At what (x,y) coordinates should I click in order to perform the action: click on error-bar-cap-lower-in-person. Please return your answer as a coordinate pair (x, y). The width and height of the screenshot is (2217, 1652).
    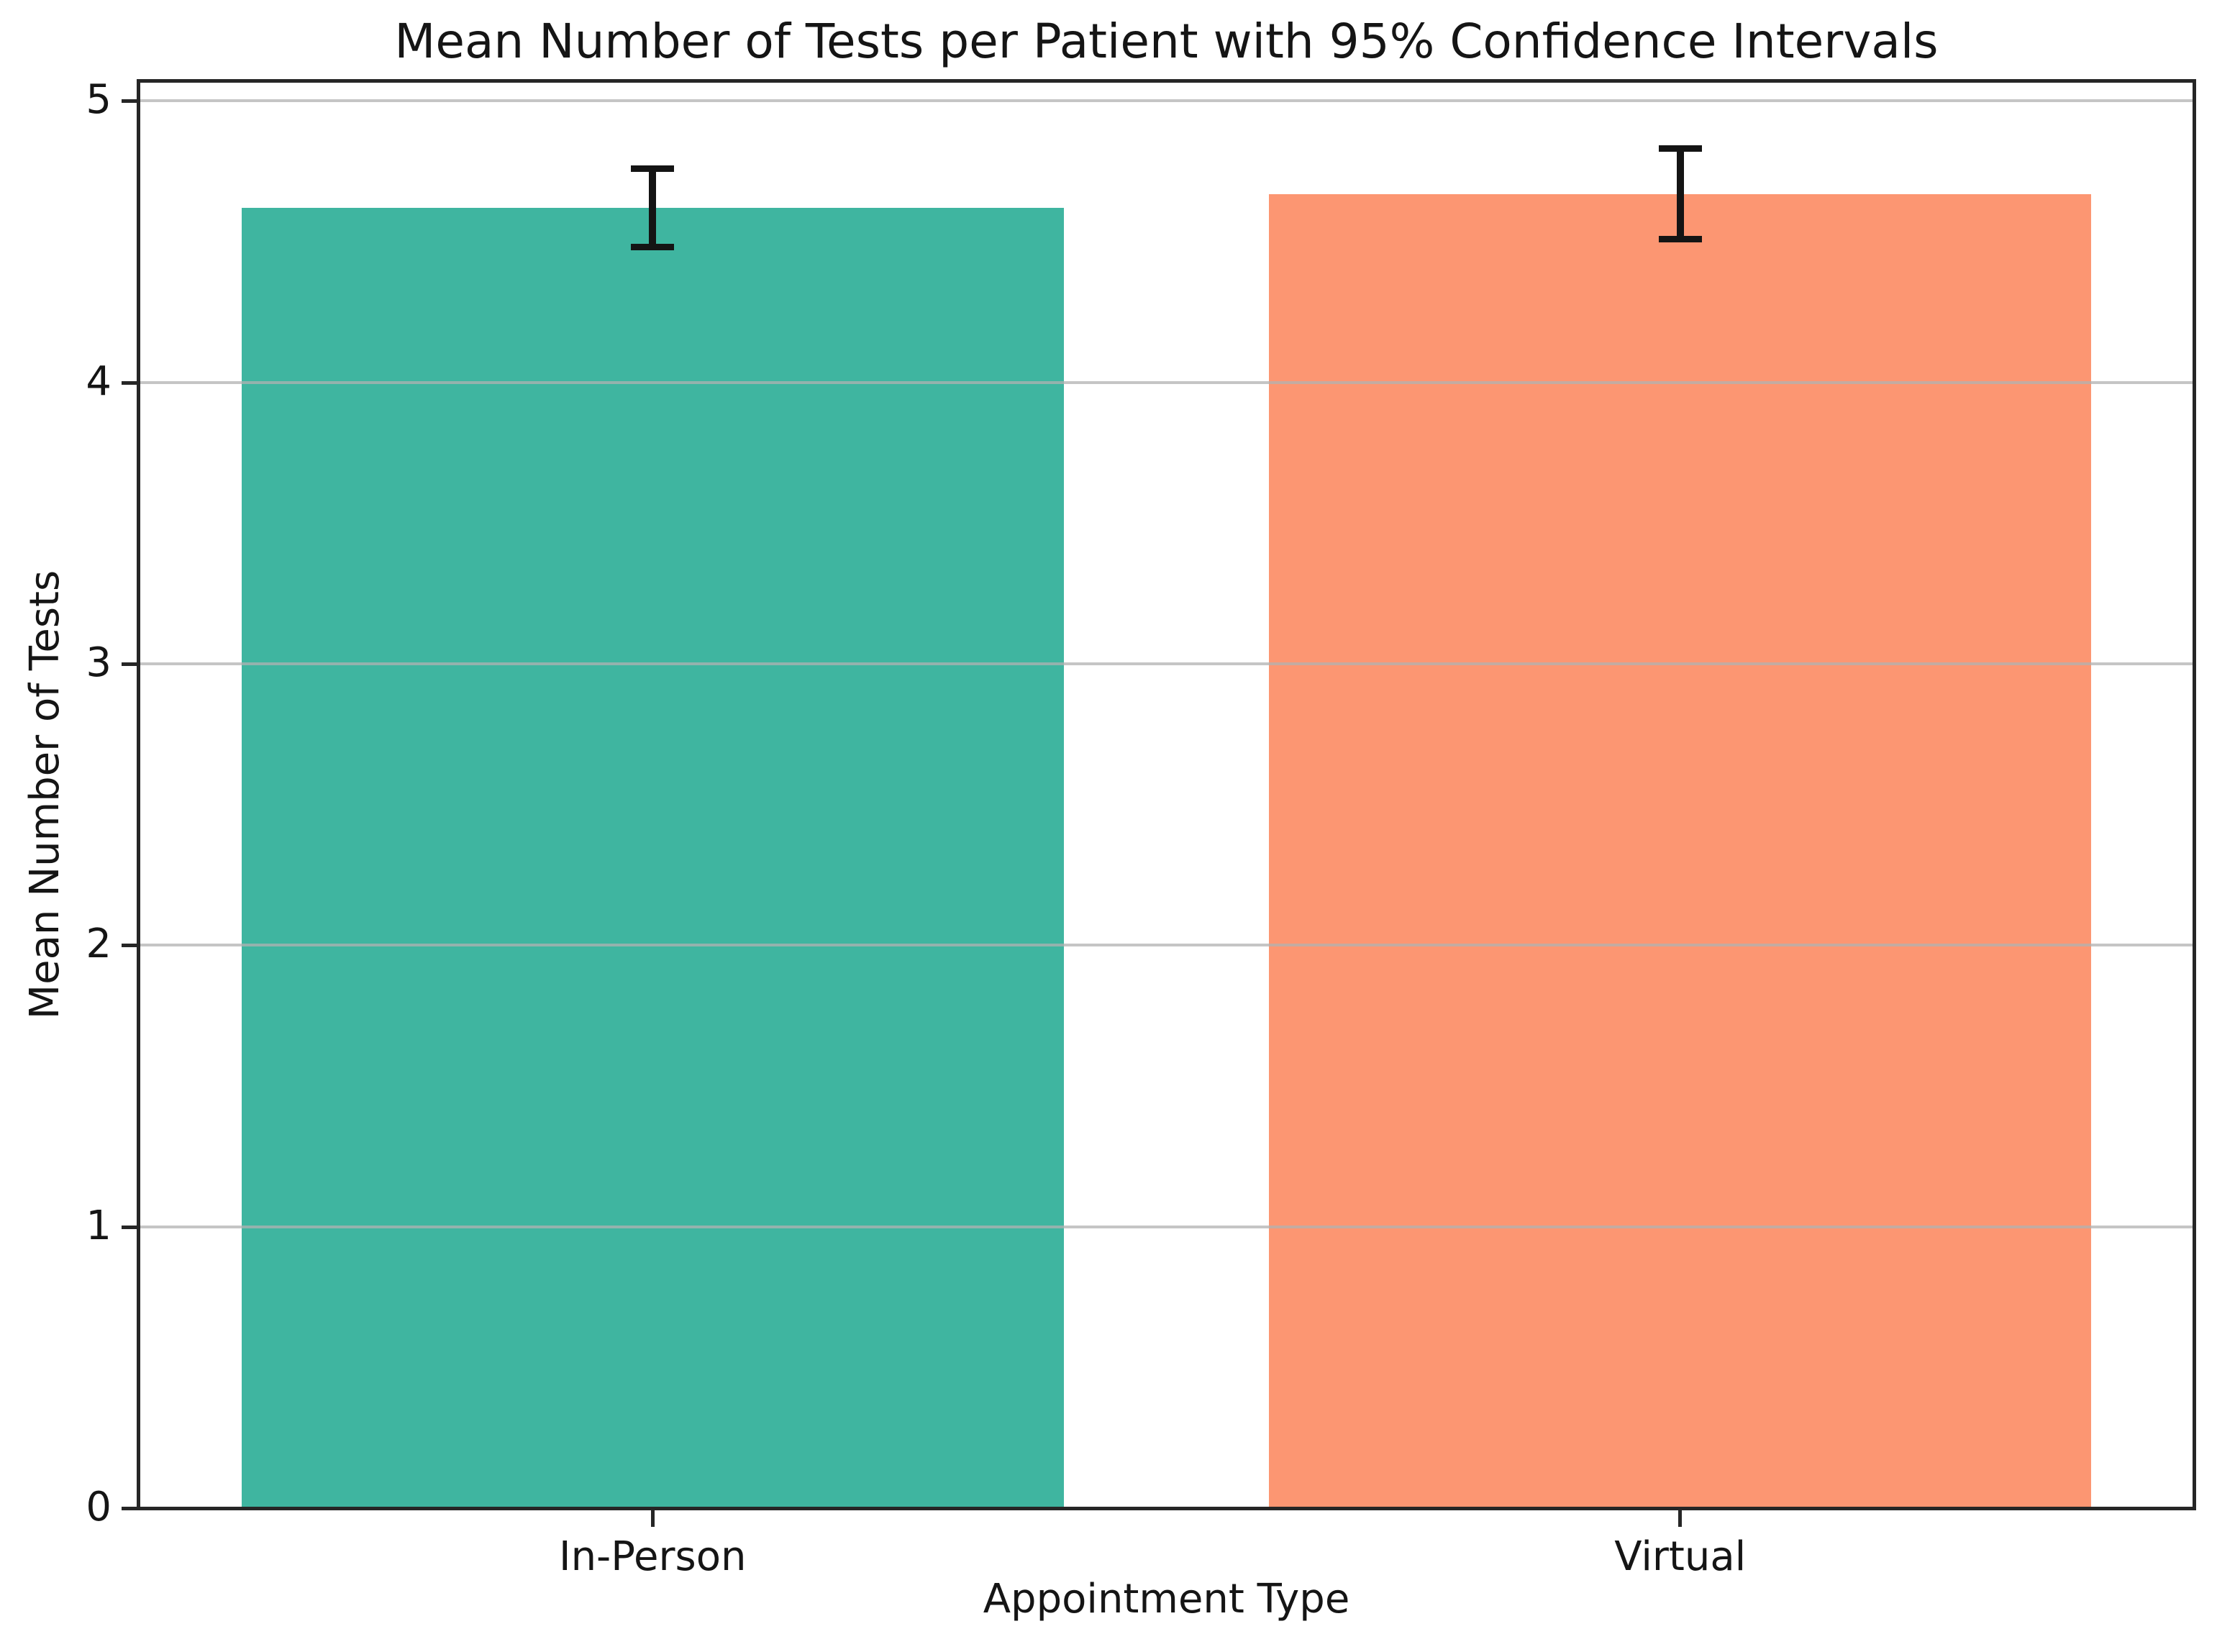
    Looking at the image, I should click on (653, 247).